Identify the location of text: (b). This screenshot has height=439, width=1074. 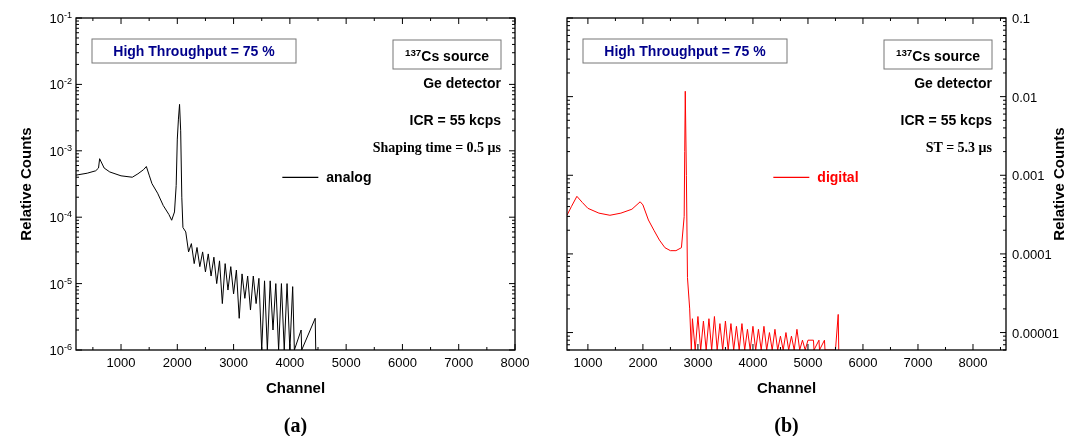
(786, 425).